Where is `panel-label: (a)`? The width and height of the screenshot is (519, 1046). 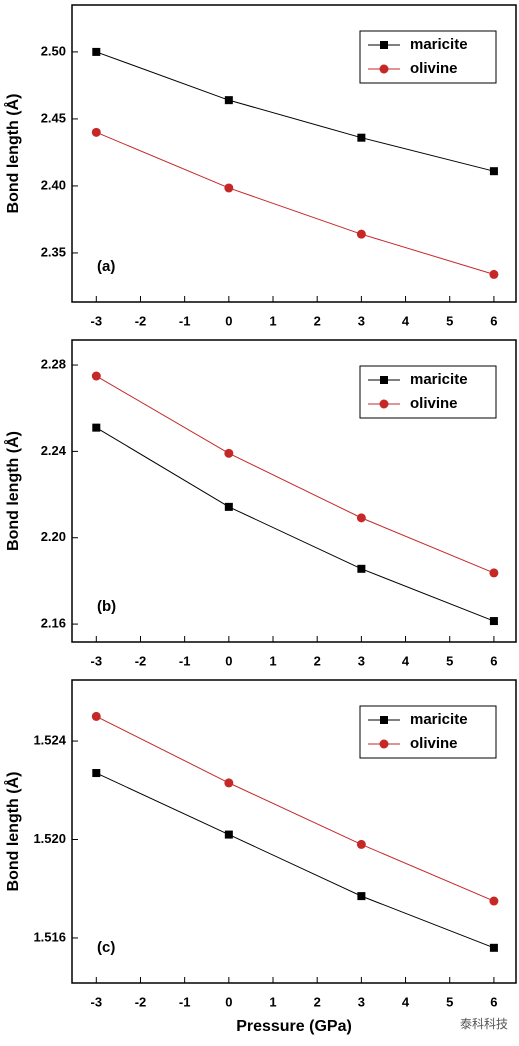
panel-label: (a) is located at coordinates (106, 266).